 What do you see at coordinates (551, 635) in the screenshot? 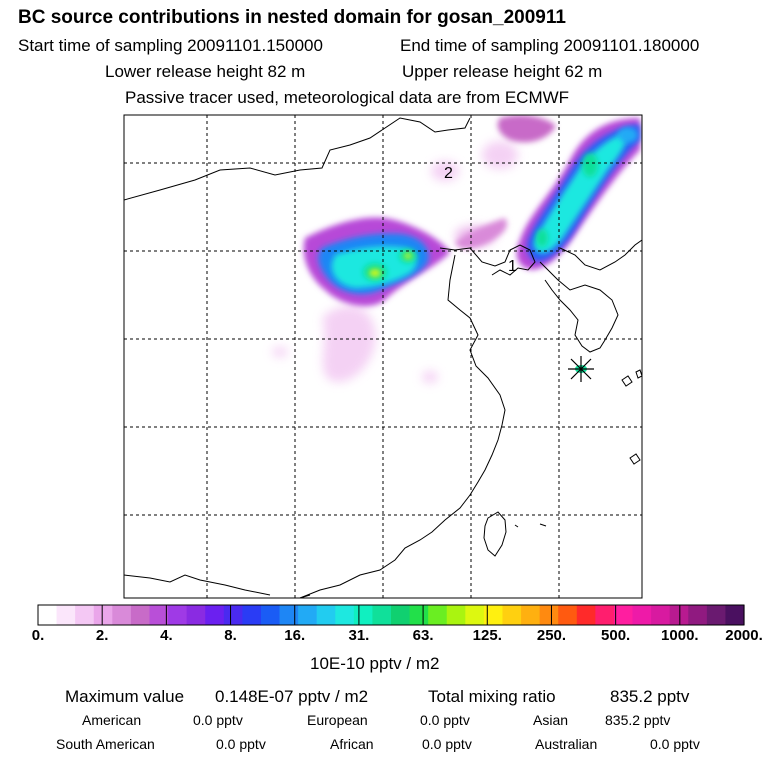
I see `colorbar-tick-label: 250.` at bounding box center [551, 635].